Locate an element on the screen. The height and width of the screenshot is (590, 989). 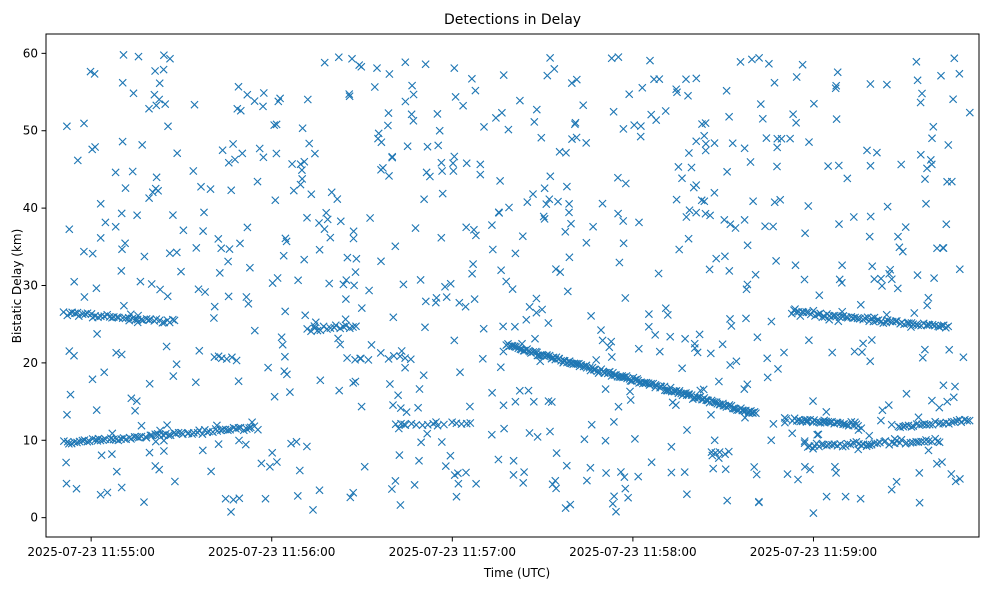
x-tick-label: 2025-07-23 11:59:00 is located at coordinates (813, 552).